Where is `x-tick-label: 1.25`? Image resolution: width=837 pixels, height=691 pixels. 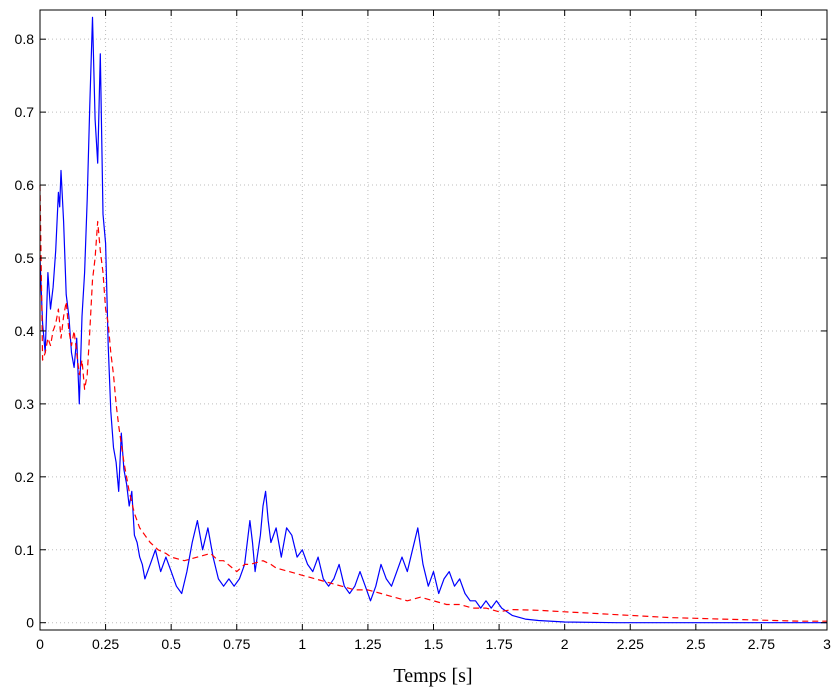
x-tick-label: 1.25 is located at coordinates (367, 644).